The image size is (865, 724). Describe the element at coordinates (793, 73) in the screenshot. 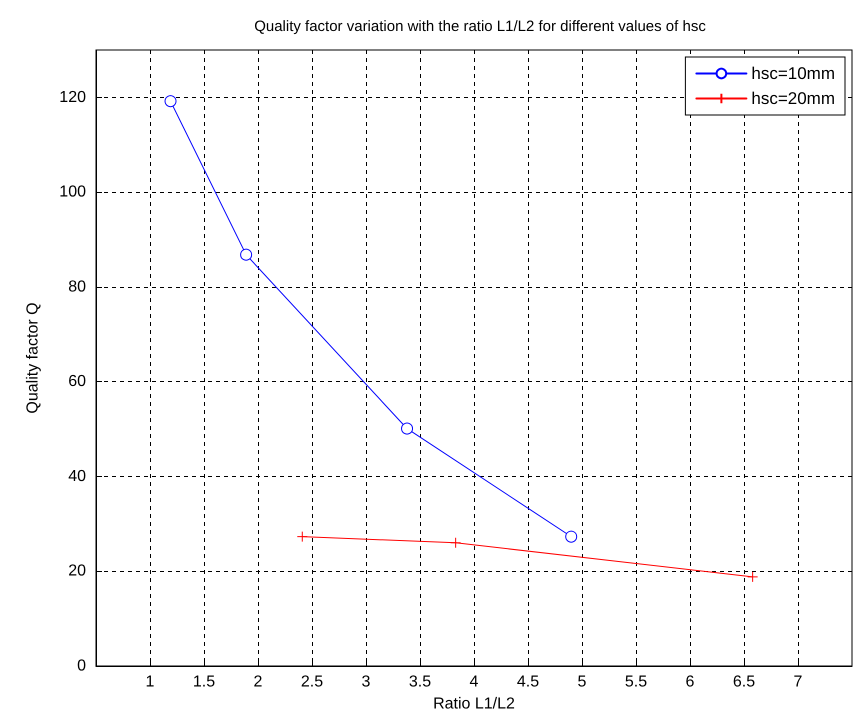

I see `legend-label: hsc=10mm` at that location.